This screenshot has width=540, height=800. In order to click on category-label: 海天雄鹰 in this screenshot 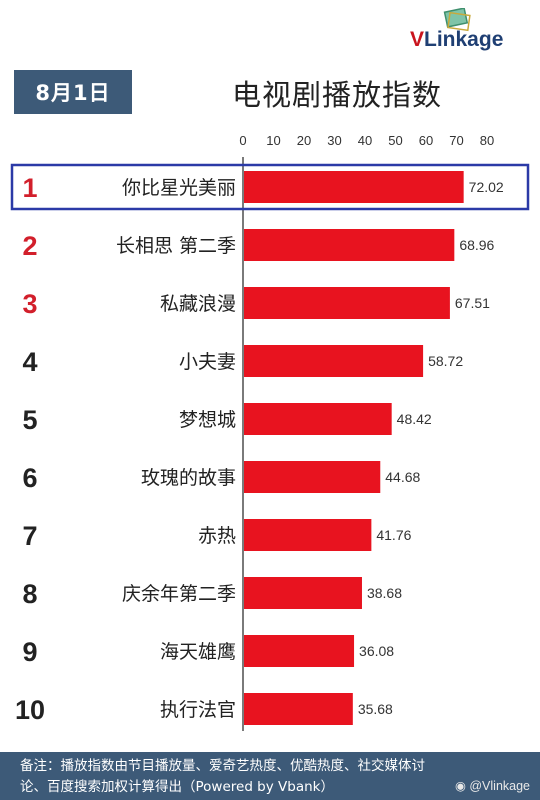, I will do `click(198, 652)`.